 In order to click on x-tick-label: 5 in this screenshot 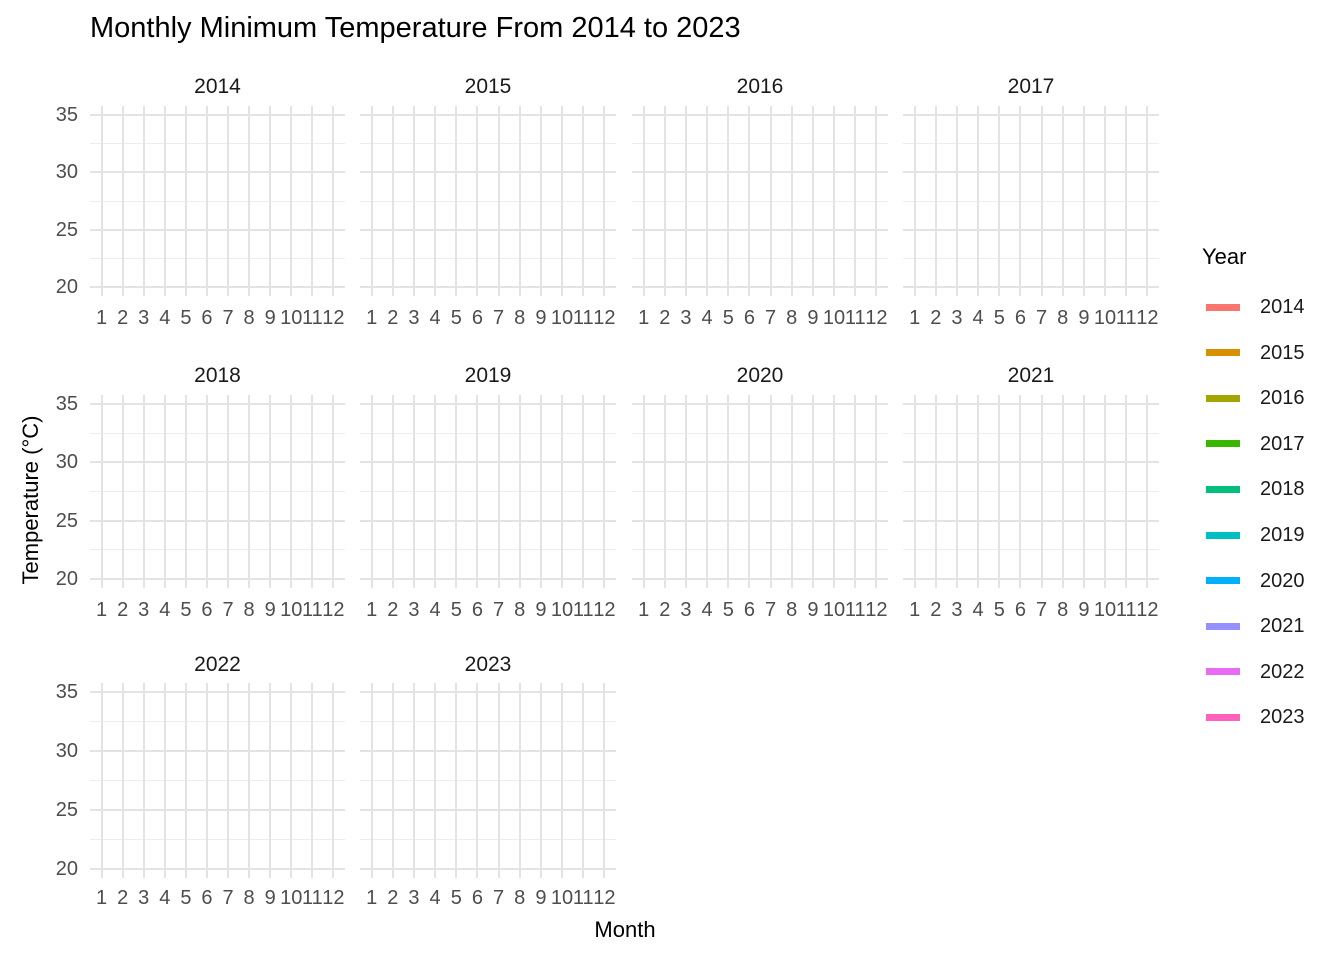, I will do `click(999, 610)`.